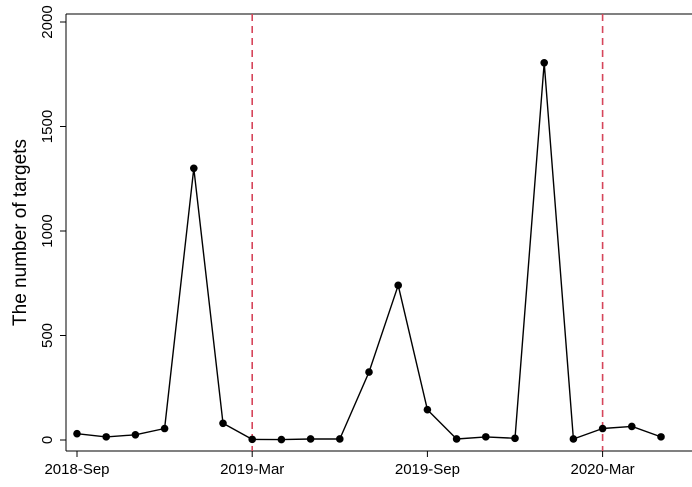  Describe the element at coordinates (76, 469) in the screenshot. I see `x-tick-label: 2018-Sep` at that location.